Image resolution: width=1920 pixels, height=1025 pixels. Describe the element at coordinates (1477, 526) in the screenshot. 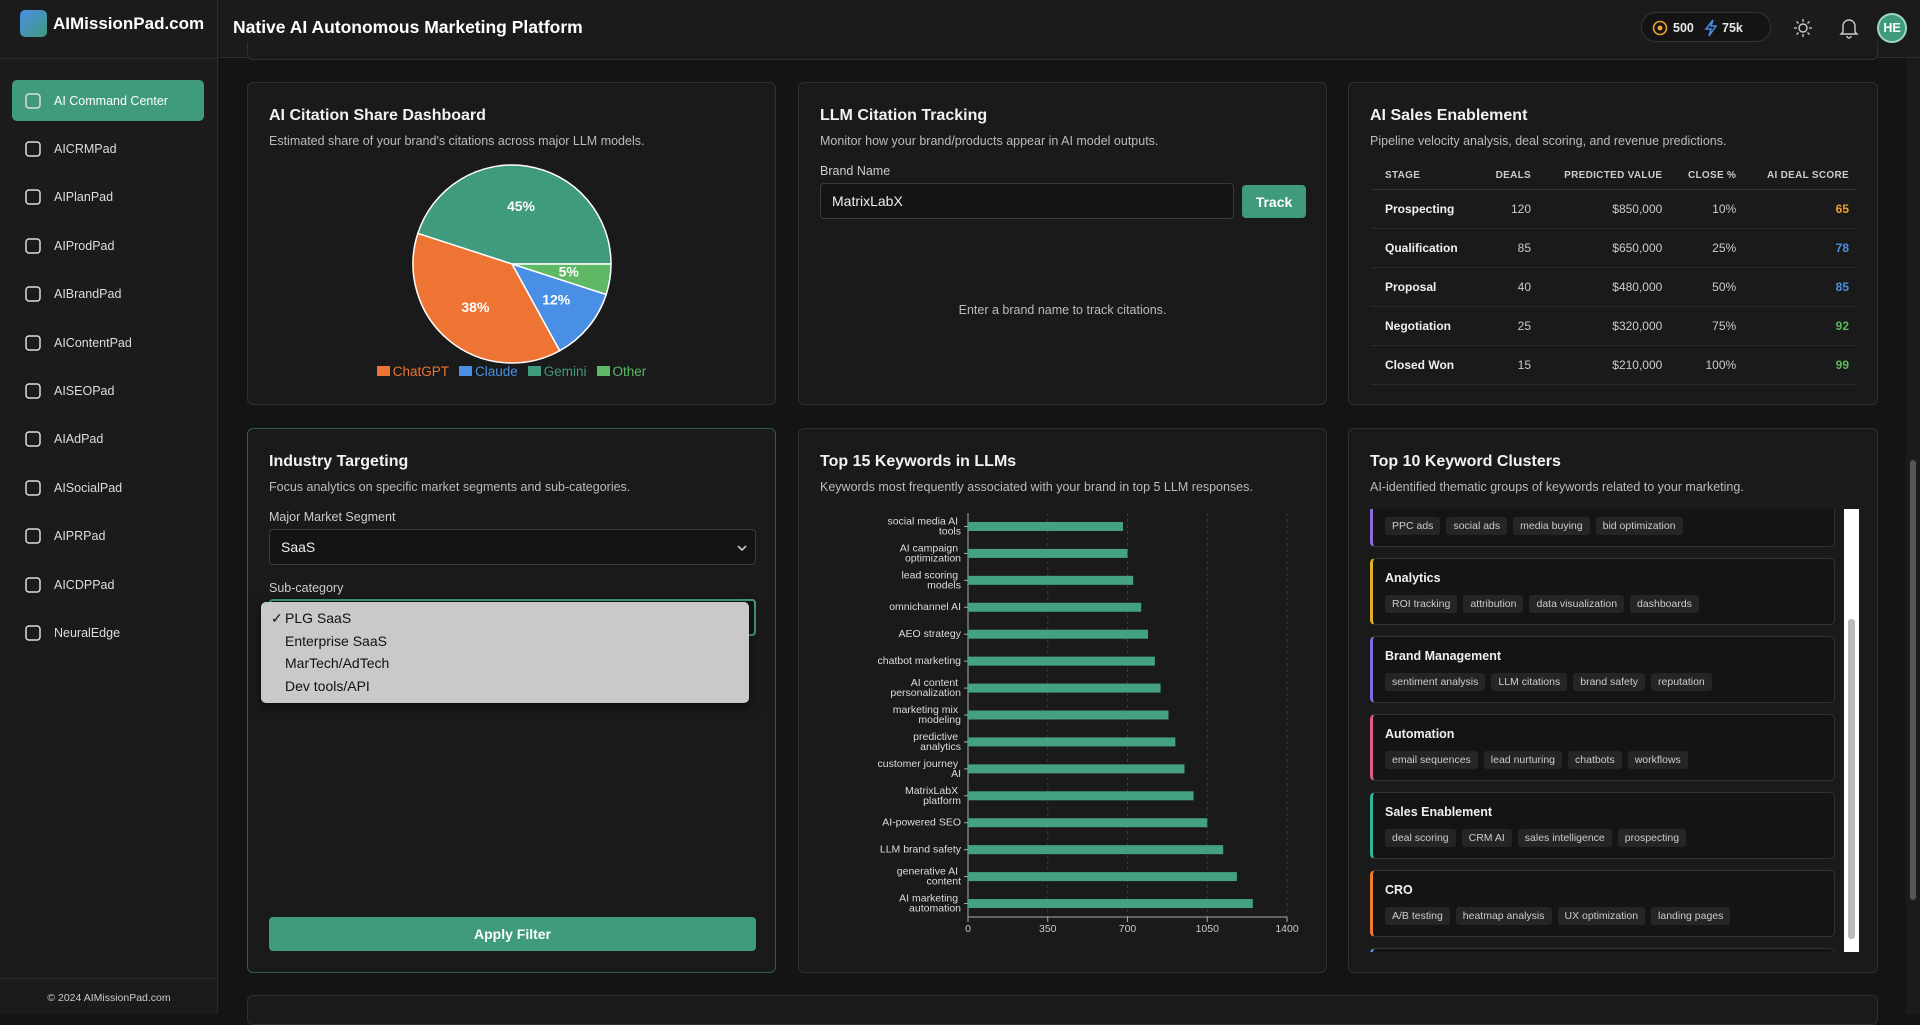

I see `tag: social ads` at that location.